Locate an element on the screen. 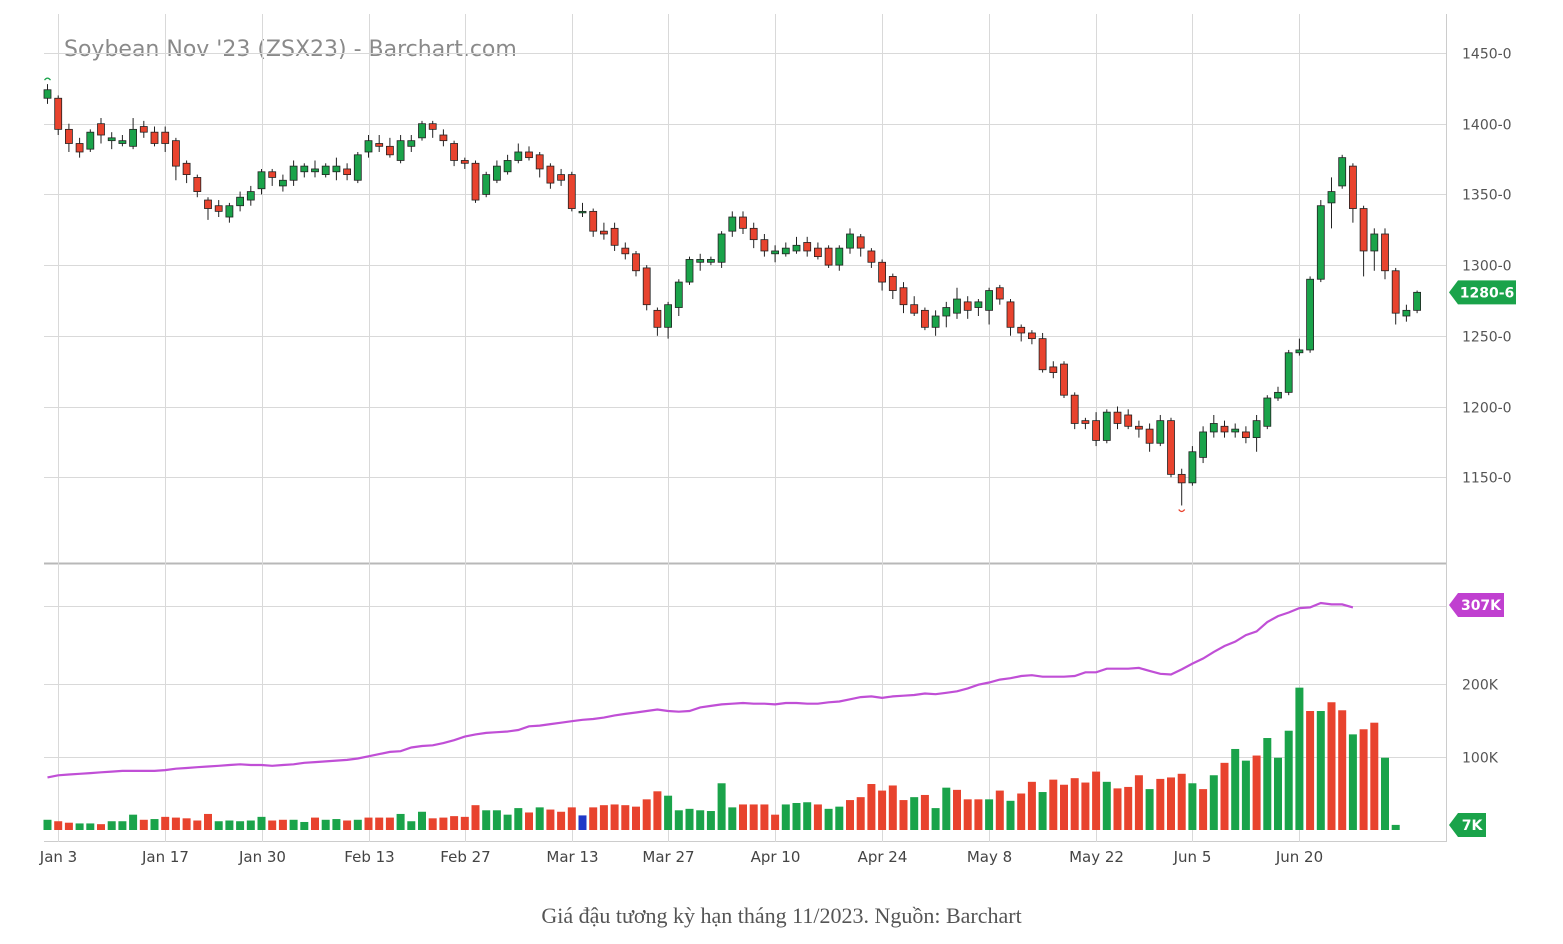  price-tick-label: 1400-0 is located at coordinates (1487, 126).